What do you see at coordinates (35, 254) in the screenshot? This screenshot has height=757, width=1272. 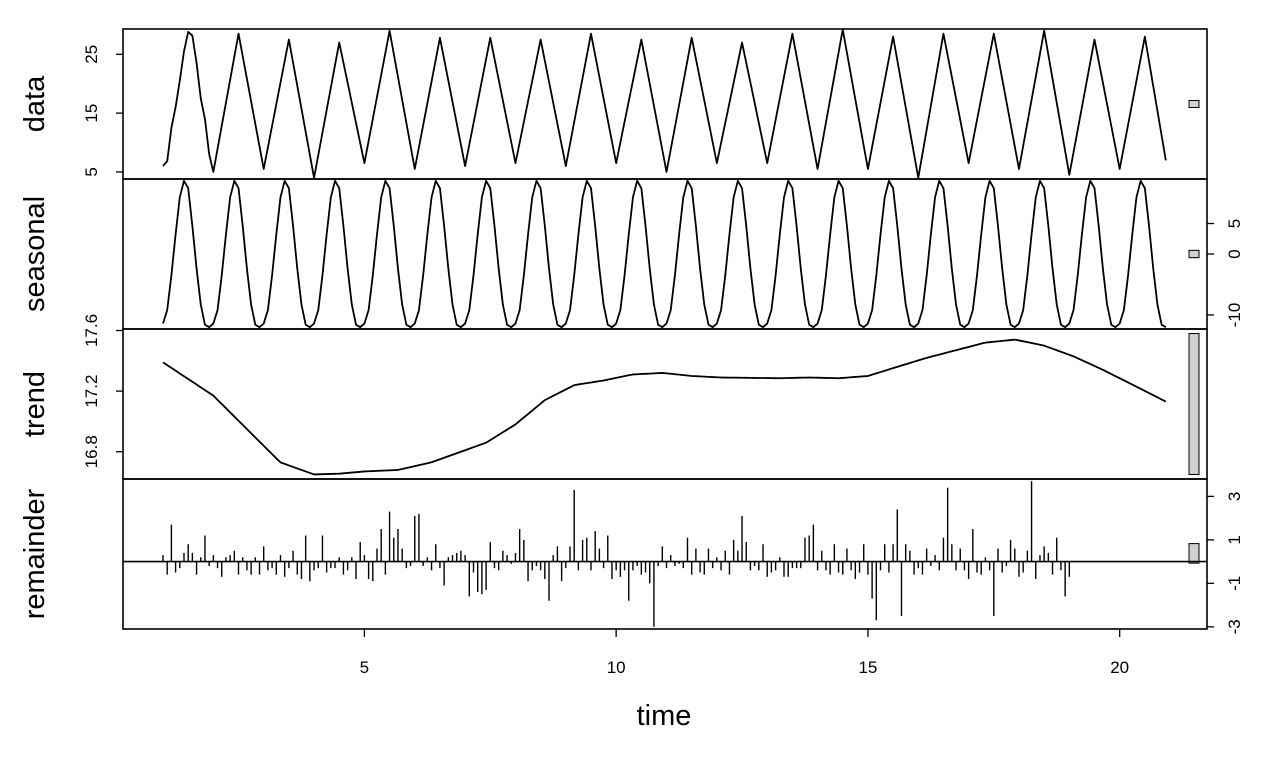 I see `panel-label-seasonal: seasonal` at bounding box center [35, 254].